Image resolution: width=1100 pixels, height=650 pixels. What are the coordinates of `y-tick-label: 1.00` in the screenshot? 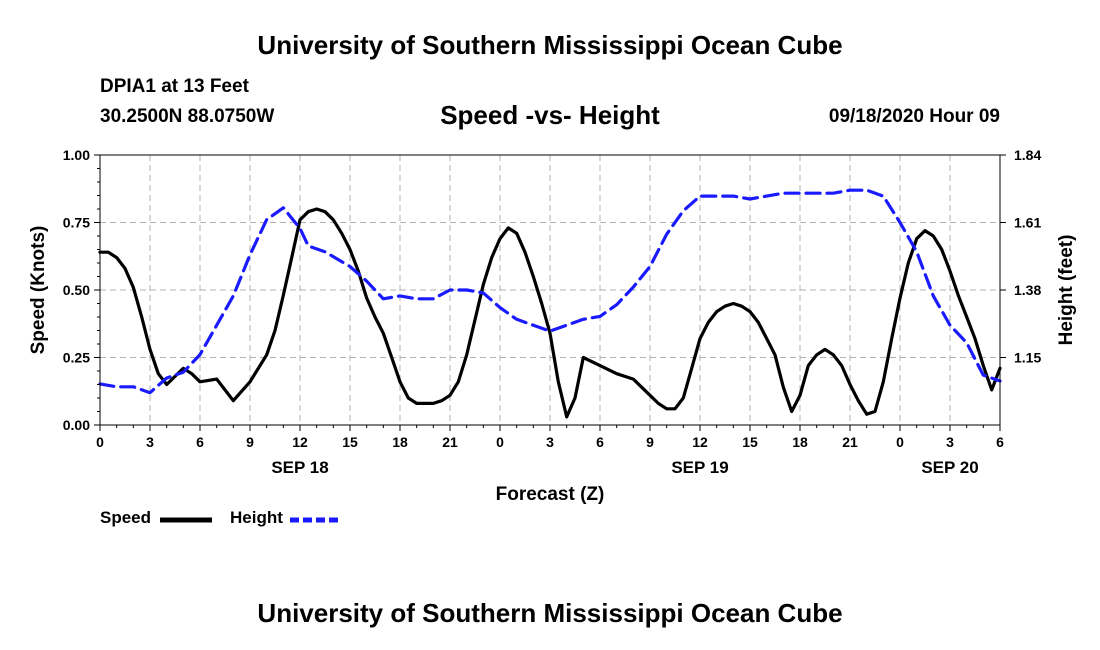 It's located at (76, 155).